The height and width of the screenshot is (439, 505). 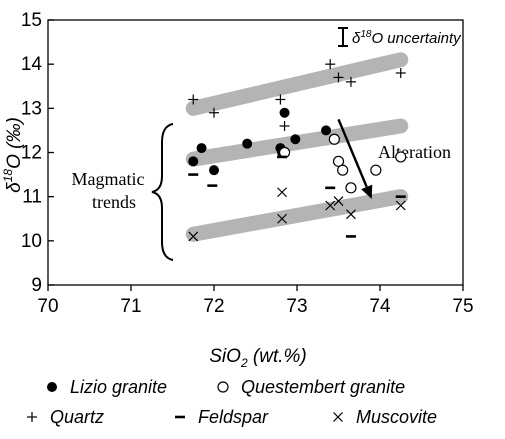 I want to click on y-axis-label: δ18O (‰), so click(x=13, y=155).